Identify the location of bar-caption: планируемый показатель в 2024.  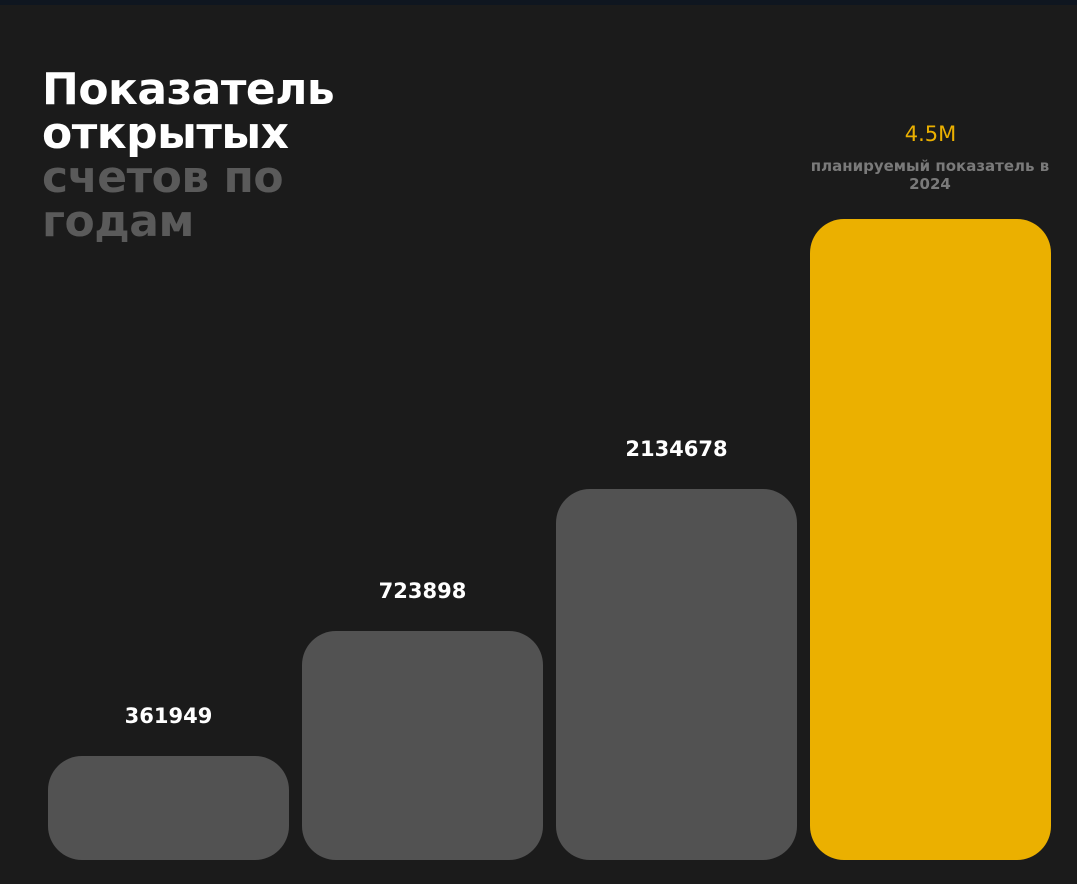
(930, 175).